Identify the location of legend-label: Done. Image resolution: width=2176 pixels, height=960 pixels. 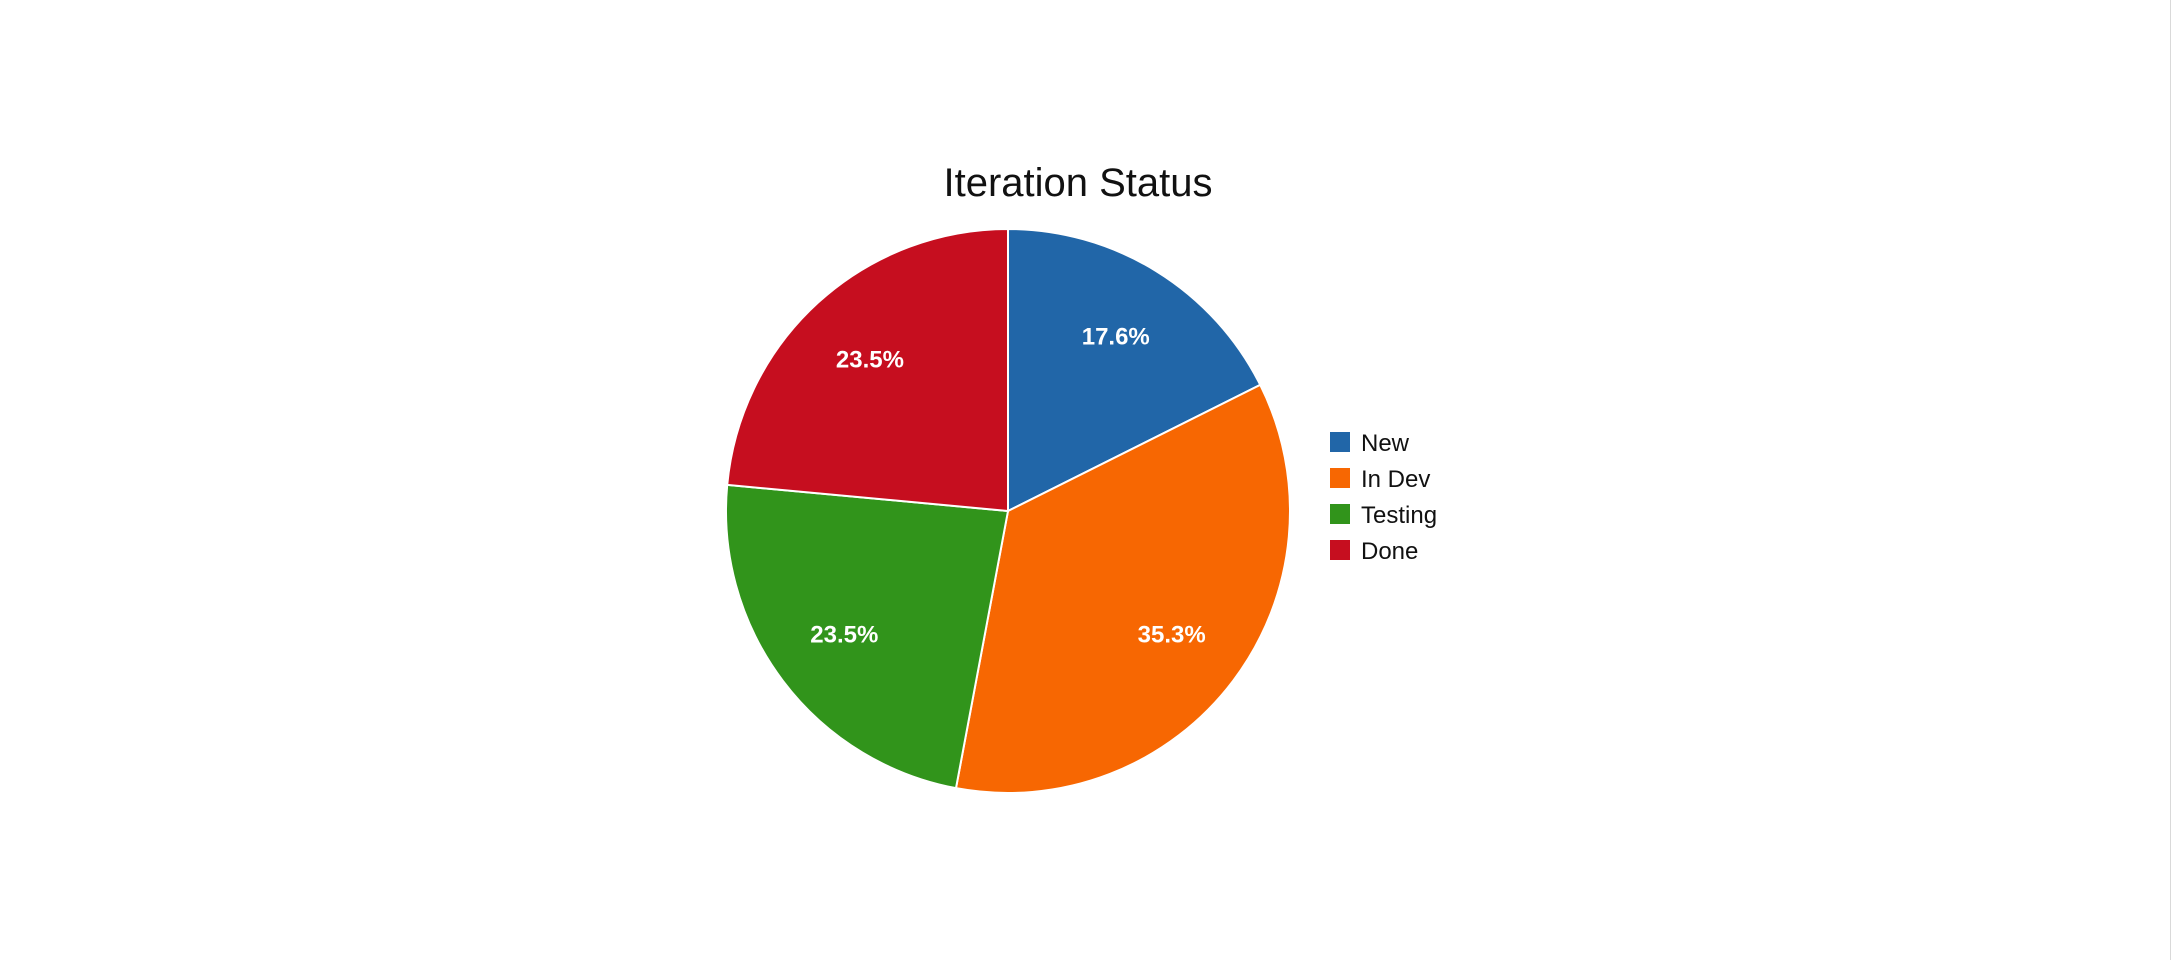
(1389, 551).